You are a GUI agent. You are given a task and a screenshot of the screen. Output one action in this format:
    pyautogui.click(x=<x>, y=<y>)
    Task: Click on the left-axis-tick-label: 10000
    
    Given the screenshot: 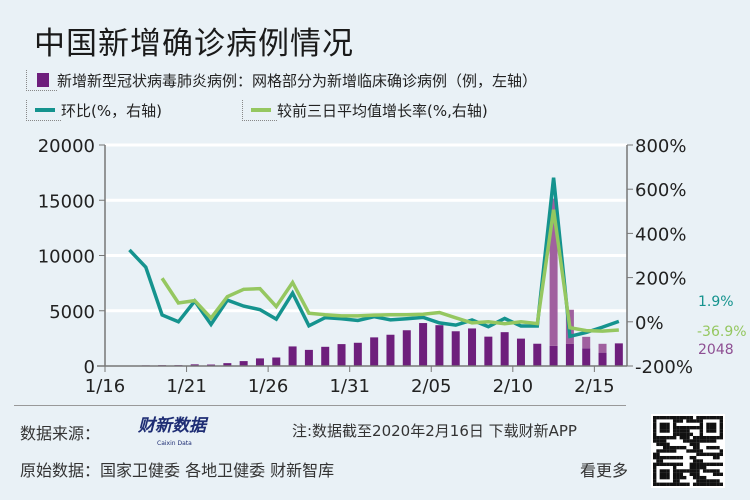 What is the action you would take?
    pyautogui.click(x=66, y=257)
    